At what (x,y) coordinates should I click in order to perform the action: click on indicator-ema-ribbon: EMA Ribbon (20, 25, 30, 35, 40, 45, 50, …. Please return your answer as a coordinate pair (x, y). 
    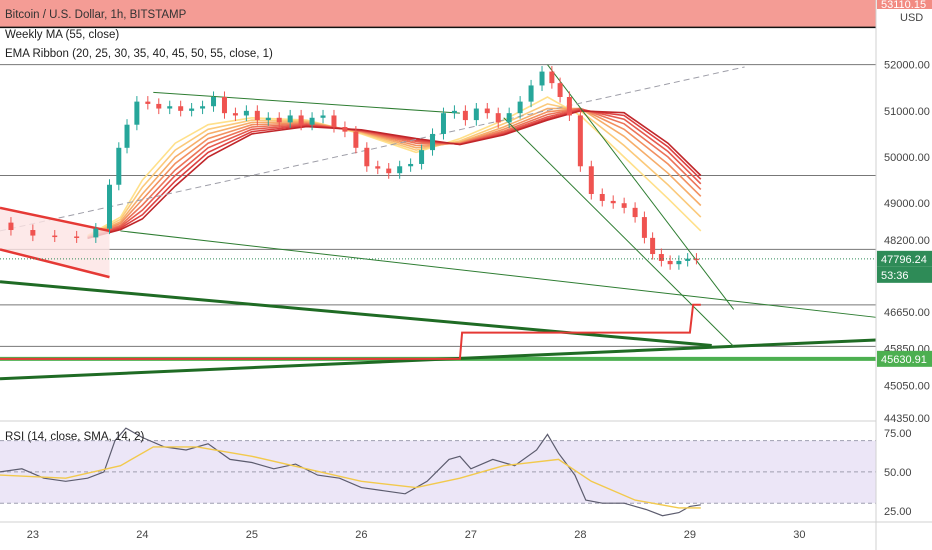
    Looking at the image, I should click on (139, 54).